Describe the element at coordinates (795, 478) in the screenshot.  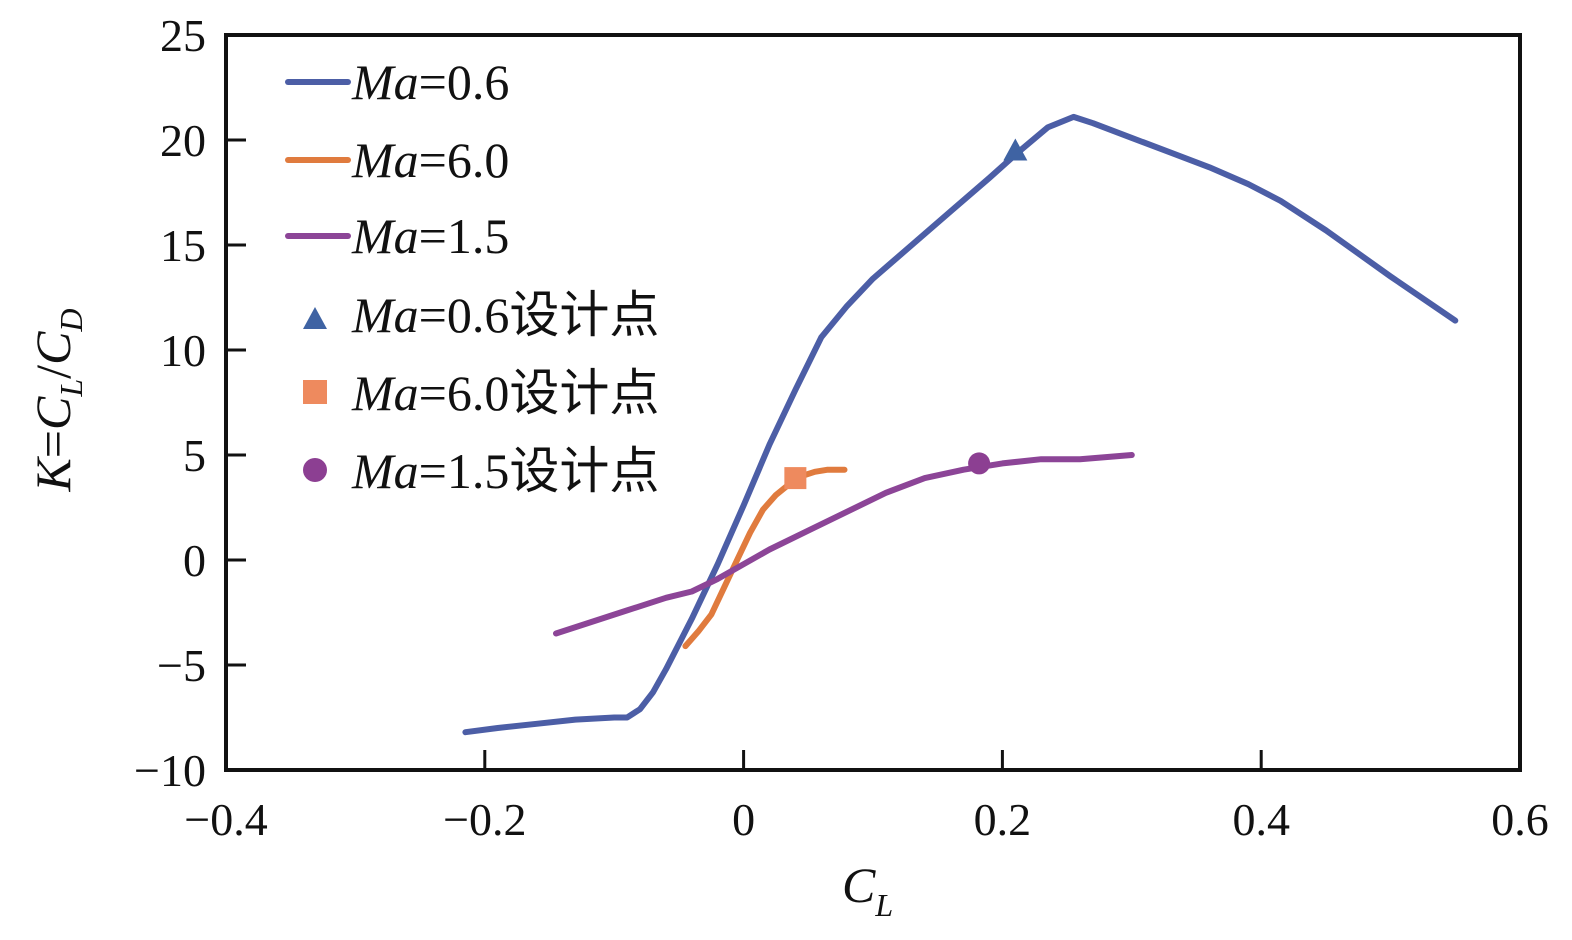
I see `design-point-square` at that location.